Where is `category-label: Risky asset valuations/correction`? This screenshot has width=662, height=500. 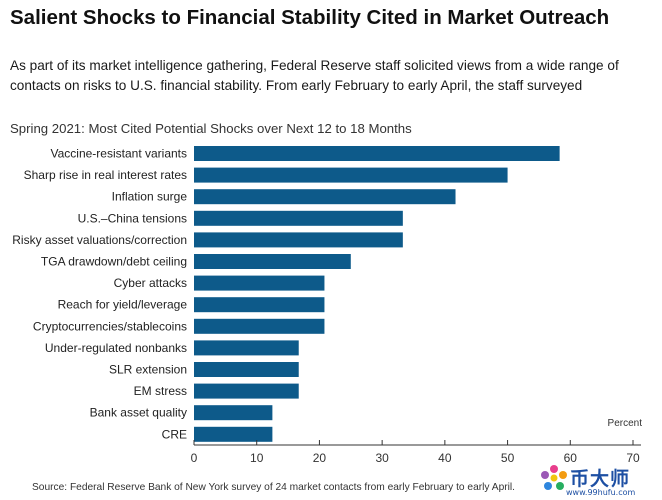
category-label: Risky asset valuations/correction is located at coordinates (99, 240).